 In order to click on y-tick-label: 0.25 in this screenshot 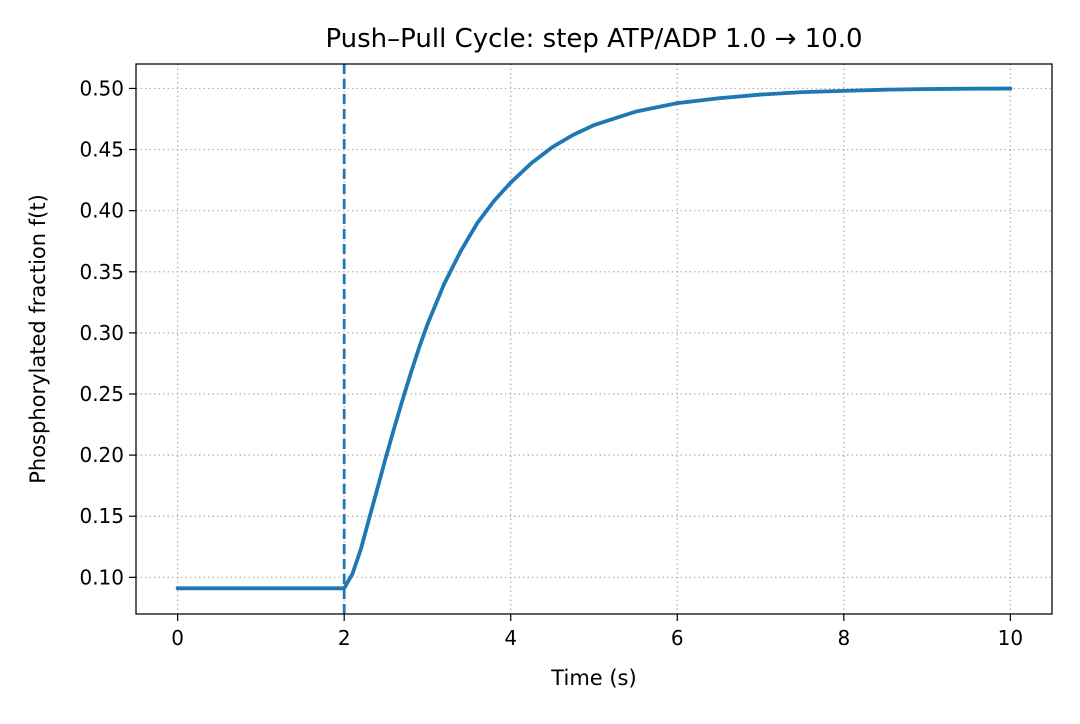, I will do `click(101, 394)`.